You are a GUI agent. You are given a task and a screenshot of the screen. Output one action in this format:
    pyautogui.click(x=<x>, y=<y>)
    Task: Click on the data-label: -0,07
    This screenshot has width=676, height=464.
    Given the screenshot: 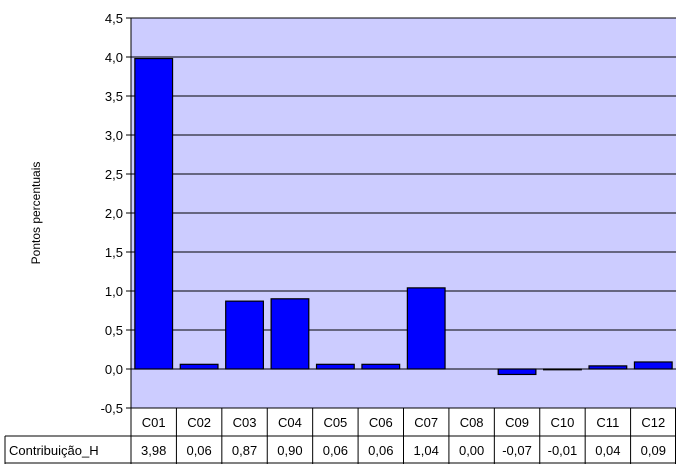 What is the action you would take?
    pyautogui.click(x=517, y=450)
    